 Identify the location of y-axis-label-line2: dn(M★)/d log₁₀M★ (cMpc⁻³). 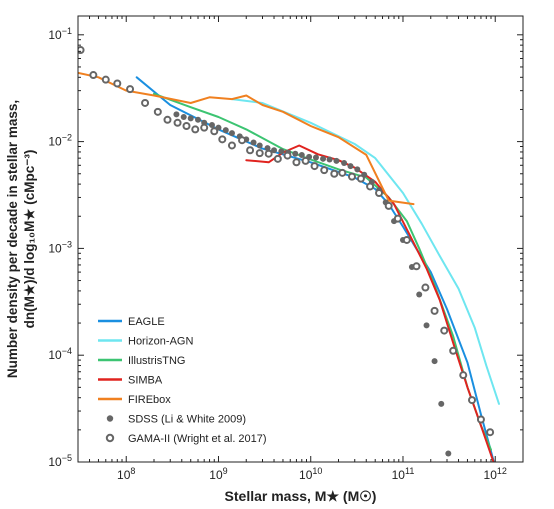
(29, 239).